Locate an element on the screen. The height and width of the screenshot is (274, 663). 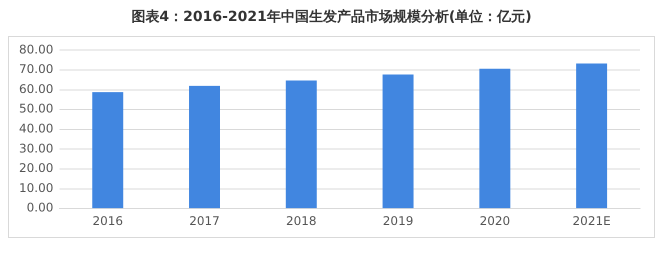
y-tick-label: 10.00 is located at coordinates (36, 187).